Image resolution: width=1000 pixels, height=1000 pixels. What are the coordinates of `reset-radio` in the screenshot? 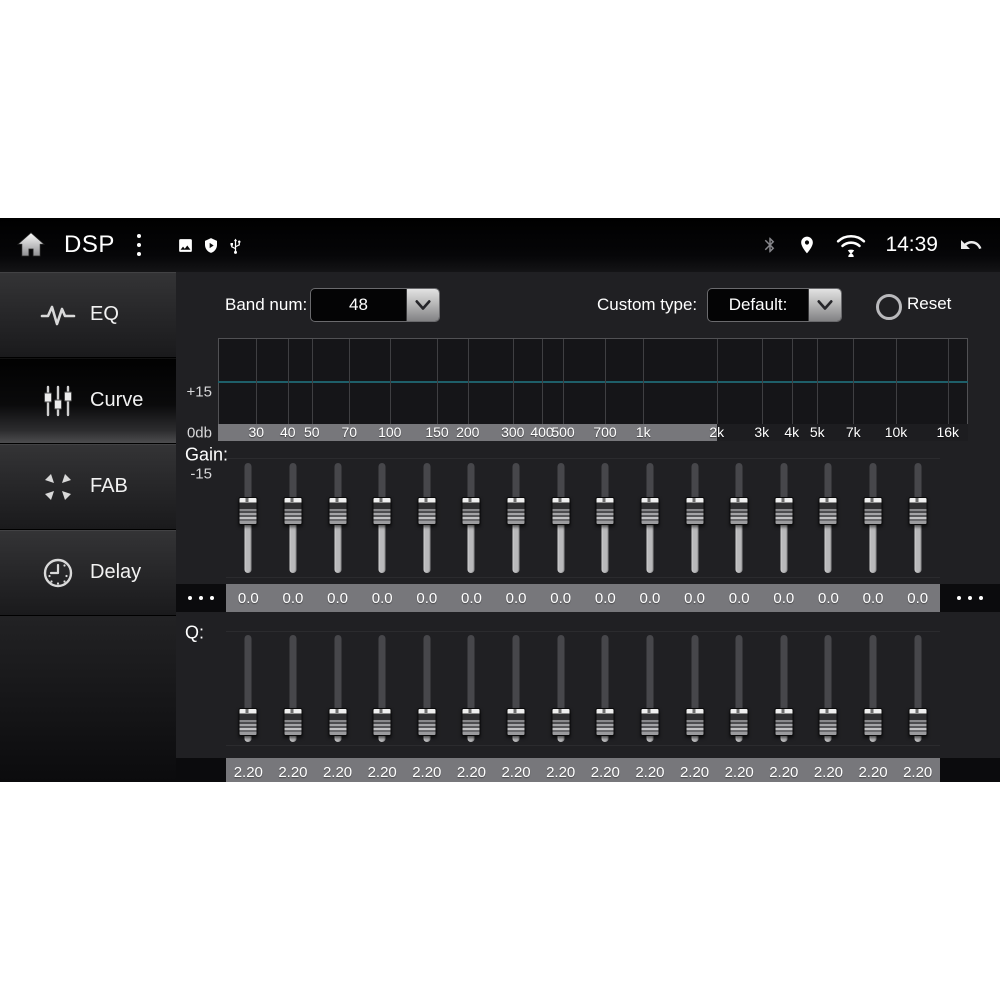 It's located at (889, 307).